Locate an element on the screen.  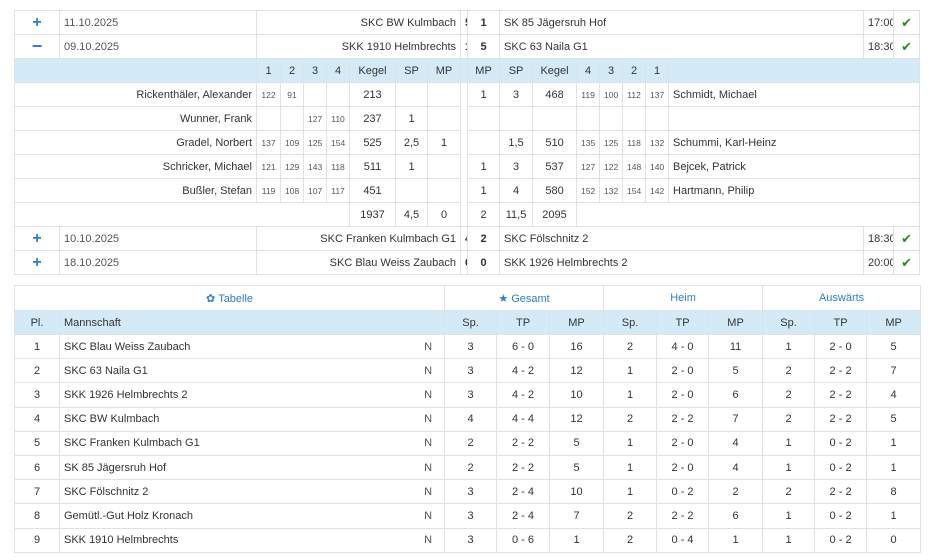
team-name: SKC Fölschnitz 2 is located at coordinates (106, 491).